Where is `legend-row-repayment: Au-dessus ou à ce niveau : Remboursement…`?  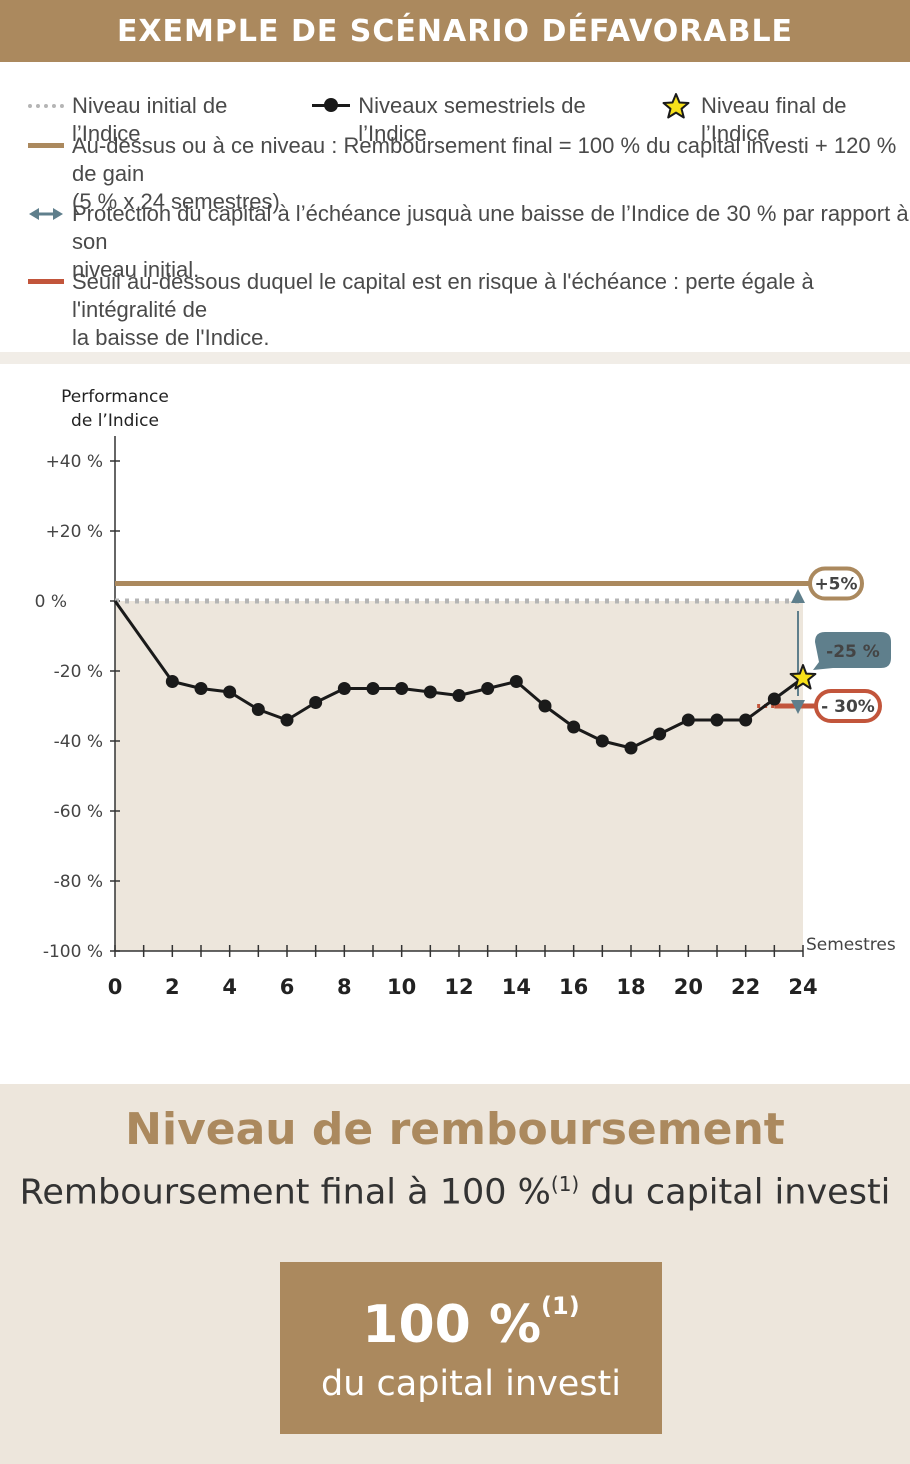 legend-row-repayment: Au-dessus ou à ce niveau : Remboursement… is located at coordinates (469, 174).